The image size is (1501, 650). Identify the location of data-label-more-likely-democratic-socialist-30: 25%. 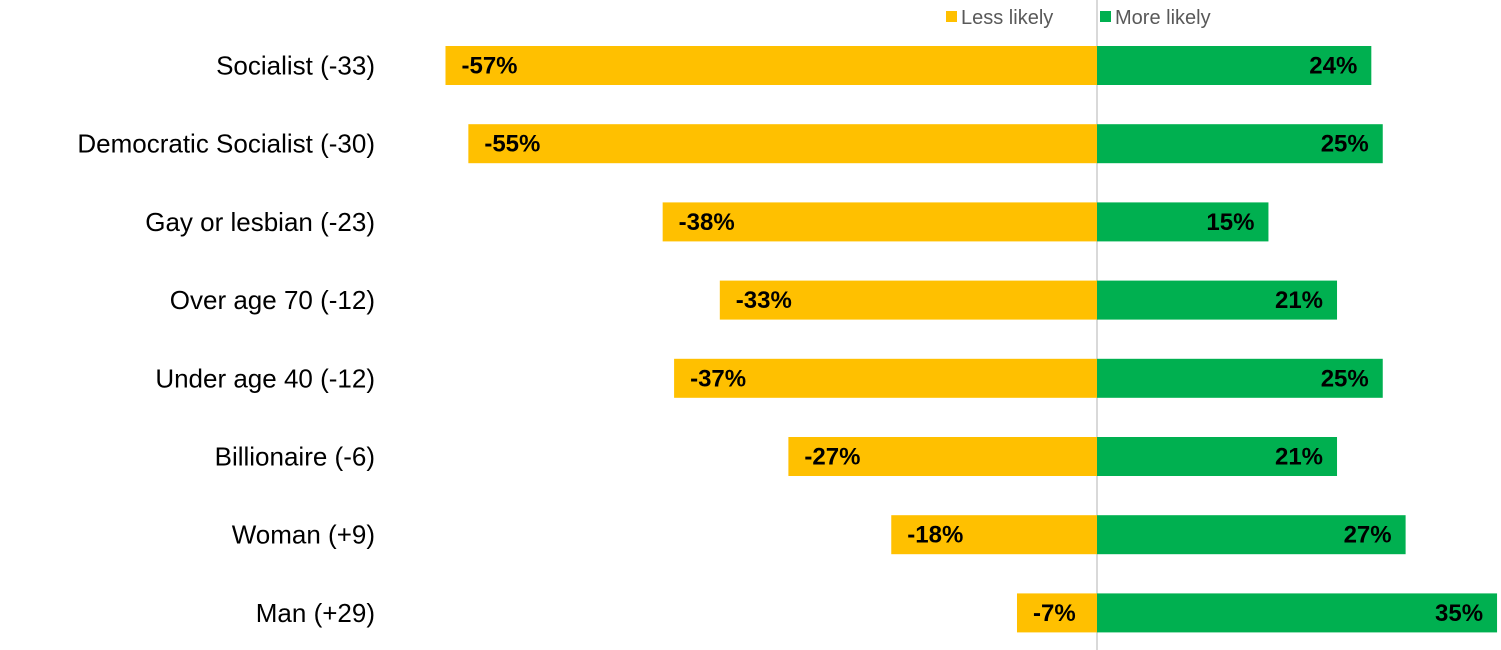
(1345, 144).